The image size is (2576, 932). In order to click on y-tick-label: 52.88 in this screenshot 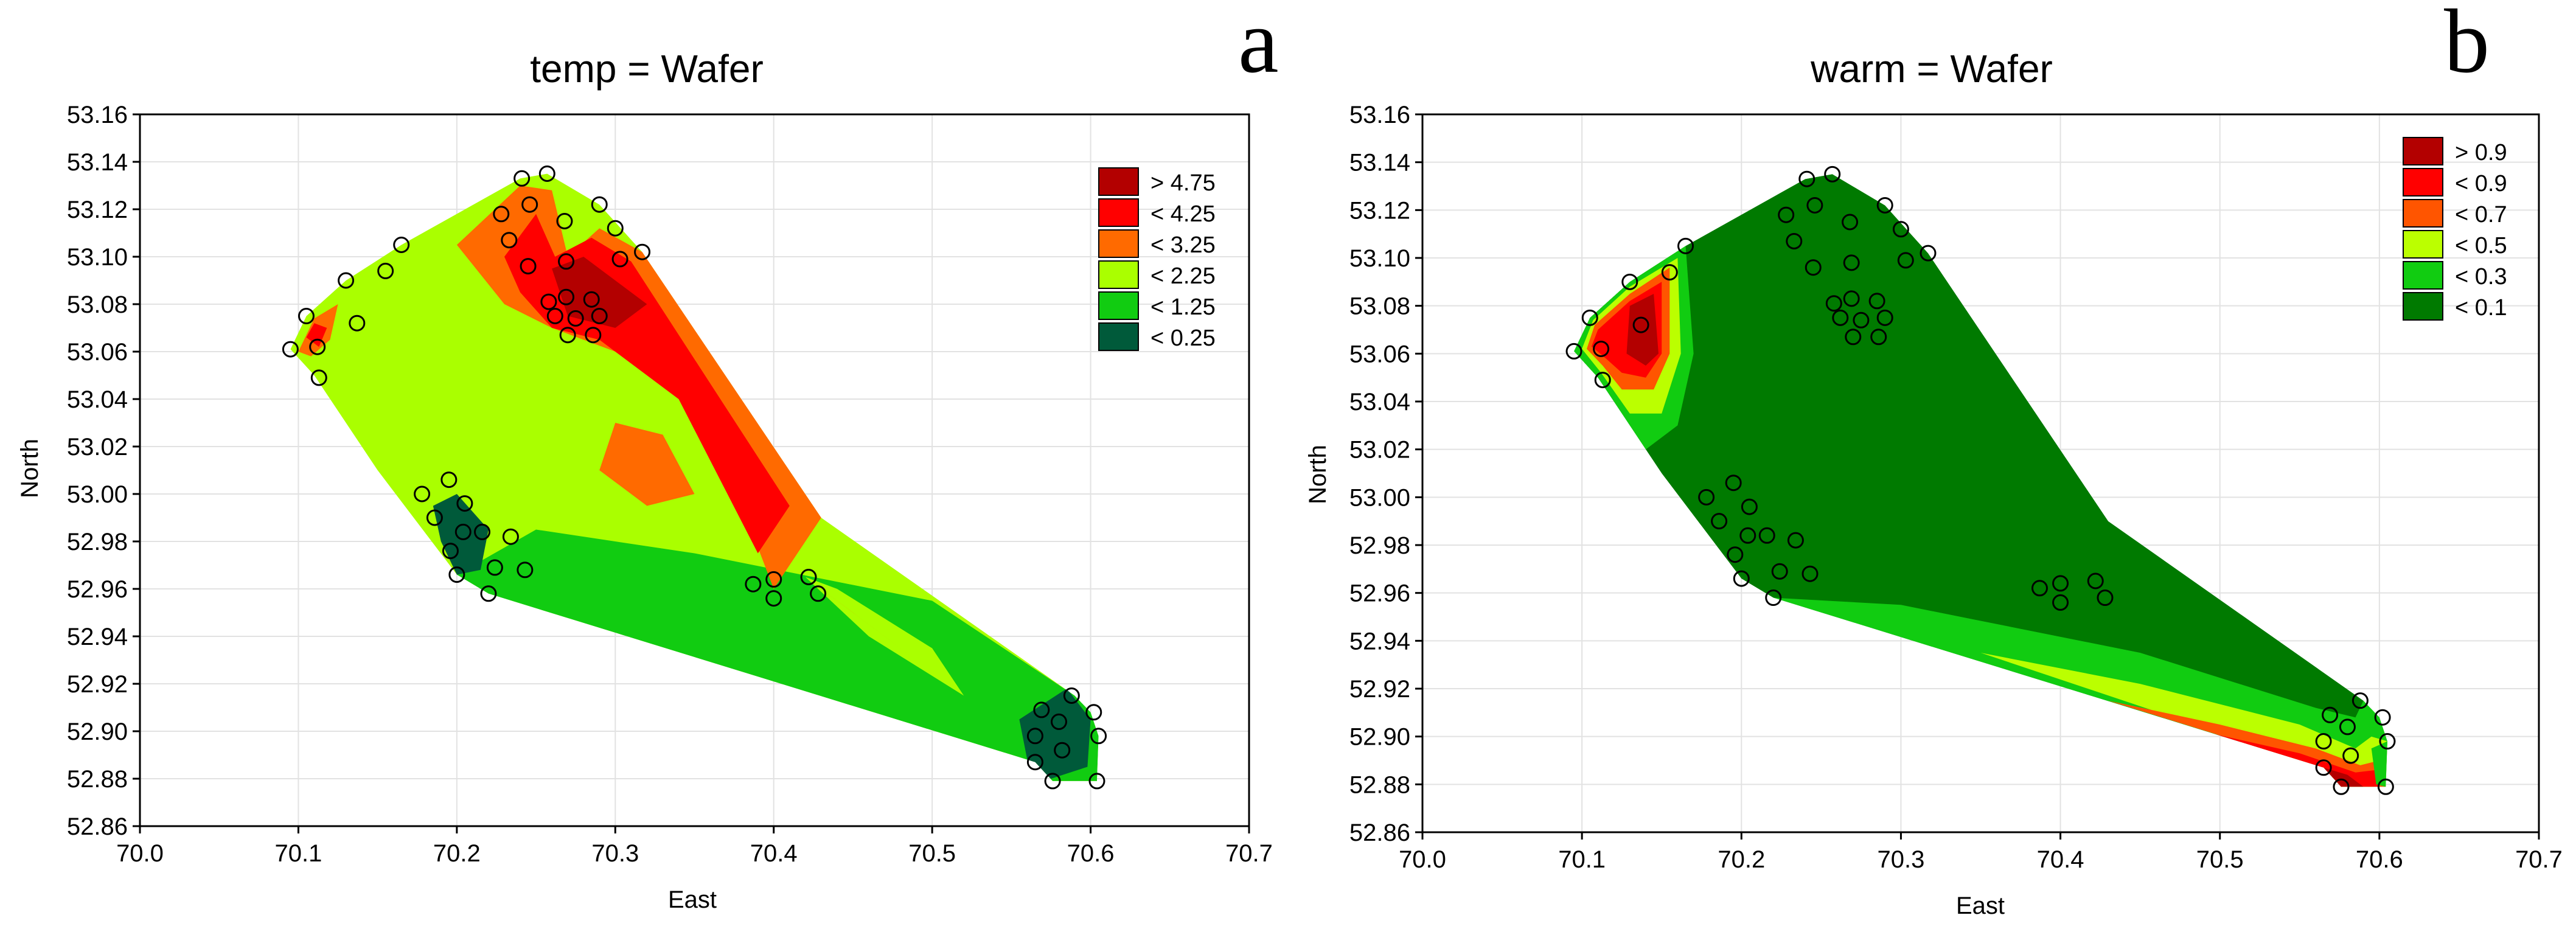, I will do `click(1379, 784)`.